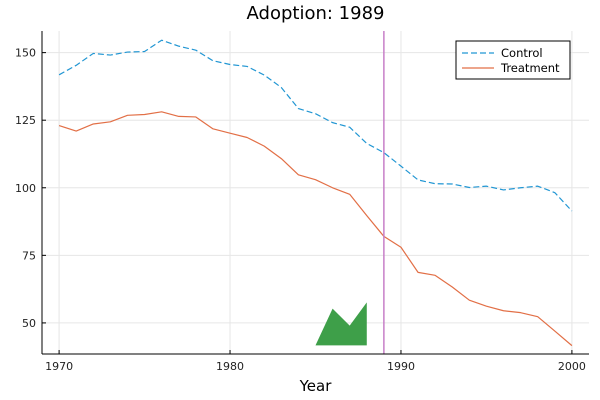 This screenshot has width=600, height=400. What do you see at coordinates (401, 366) in the screenshot?
I see `x-tick-label: 1990` at bounding box center [401, 366].